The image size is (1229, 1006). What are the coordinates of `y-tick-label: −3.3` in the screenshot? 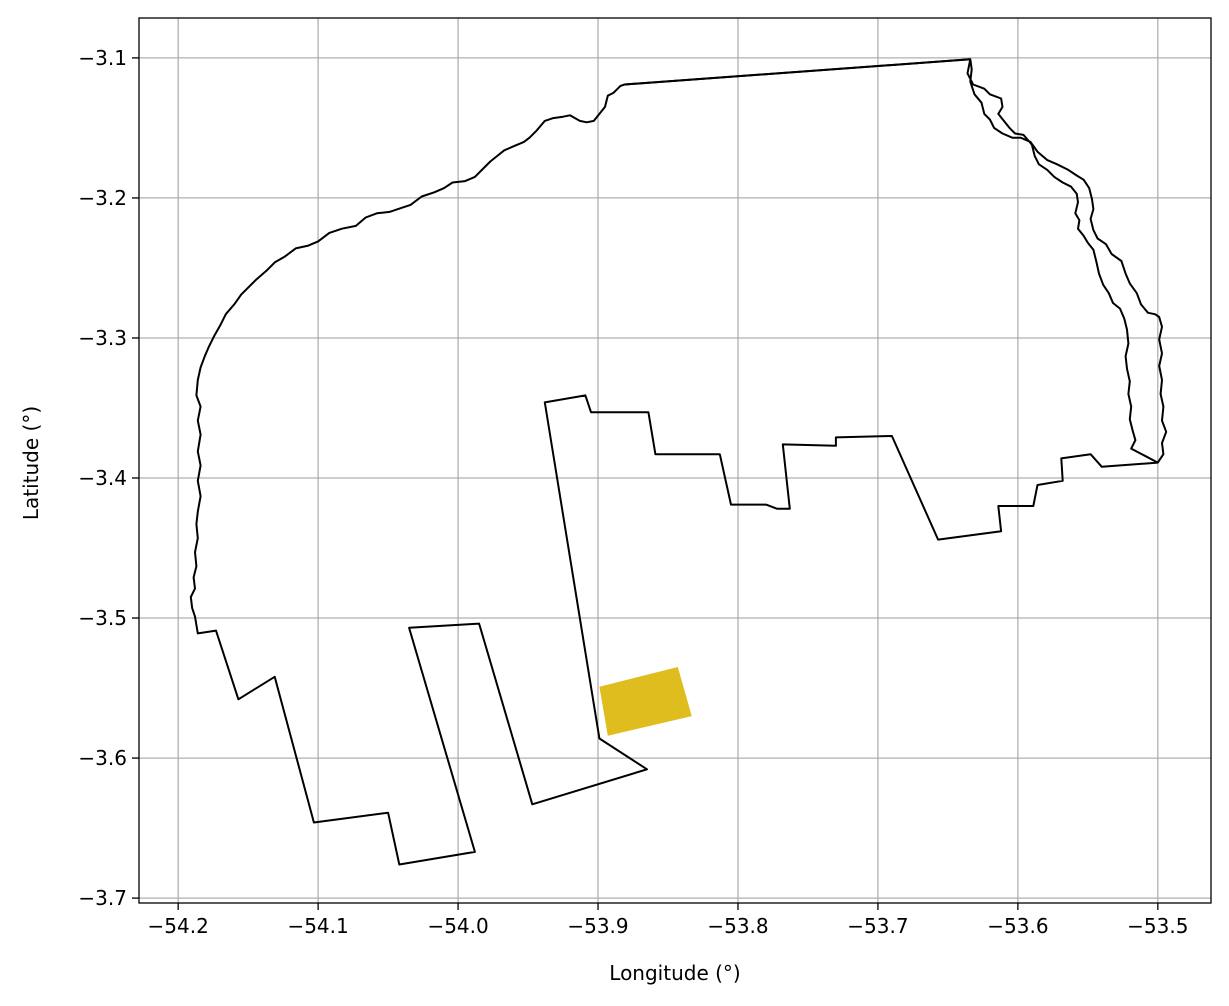 It's located at (102, 338).